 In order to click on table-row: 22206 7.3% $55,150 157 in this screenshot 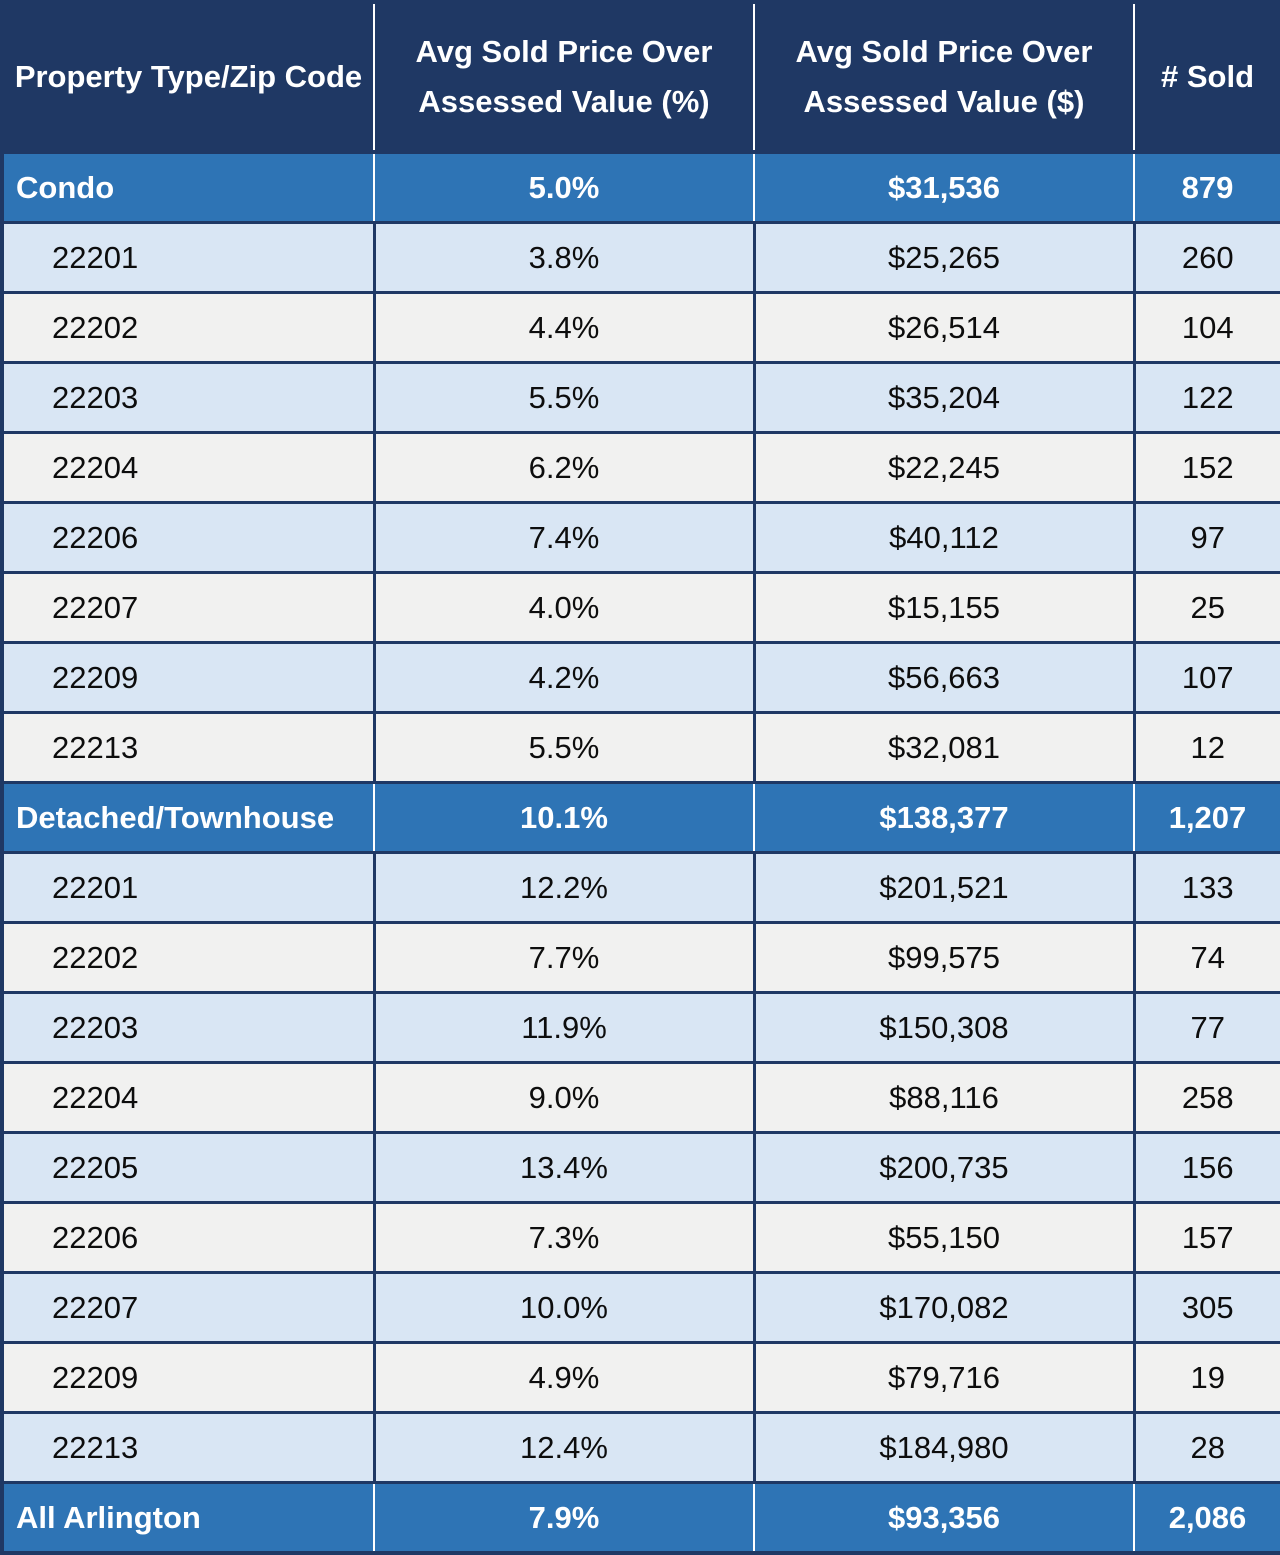, I will do `click(640, 1237)`.